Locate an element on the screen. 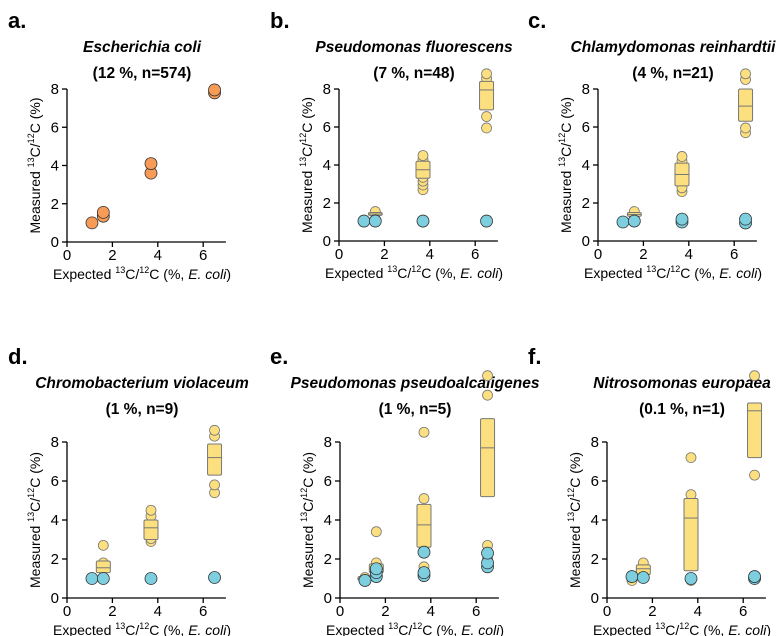  panel-subtitle: (0.1 %, n=1) is located at coordinates (682, 409).